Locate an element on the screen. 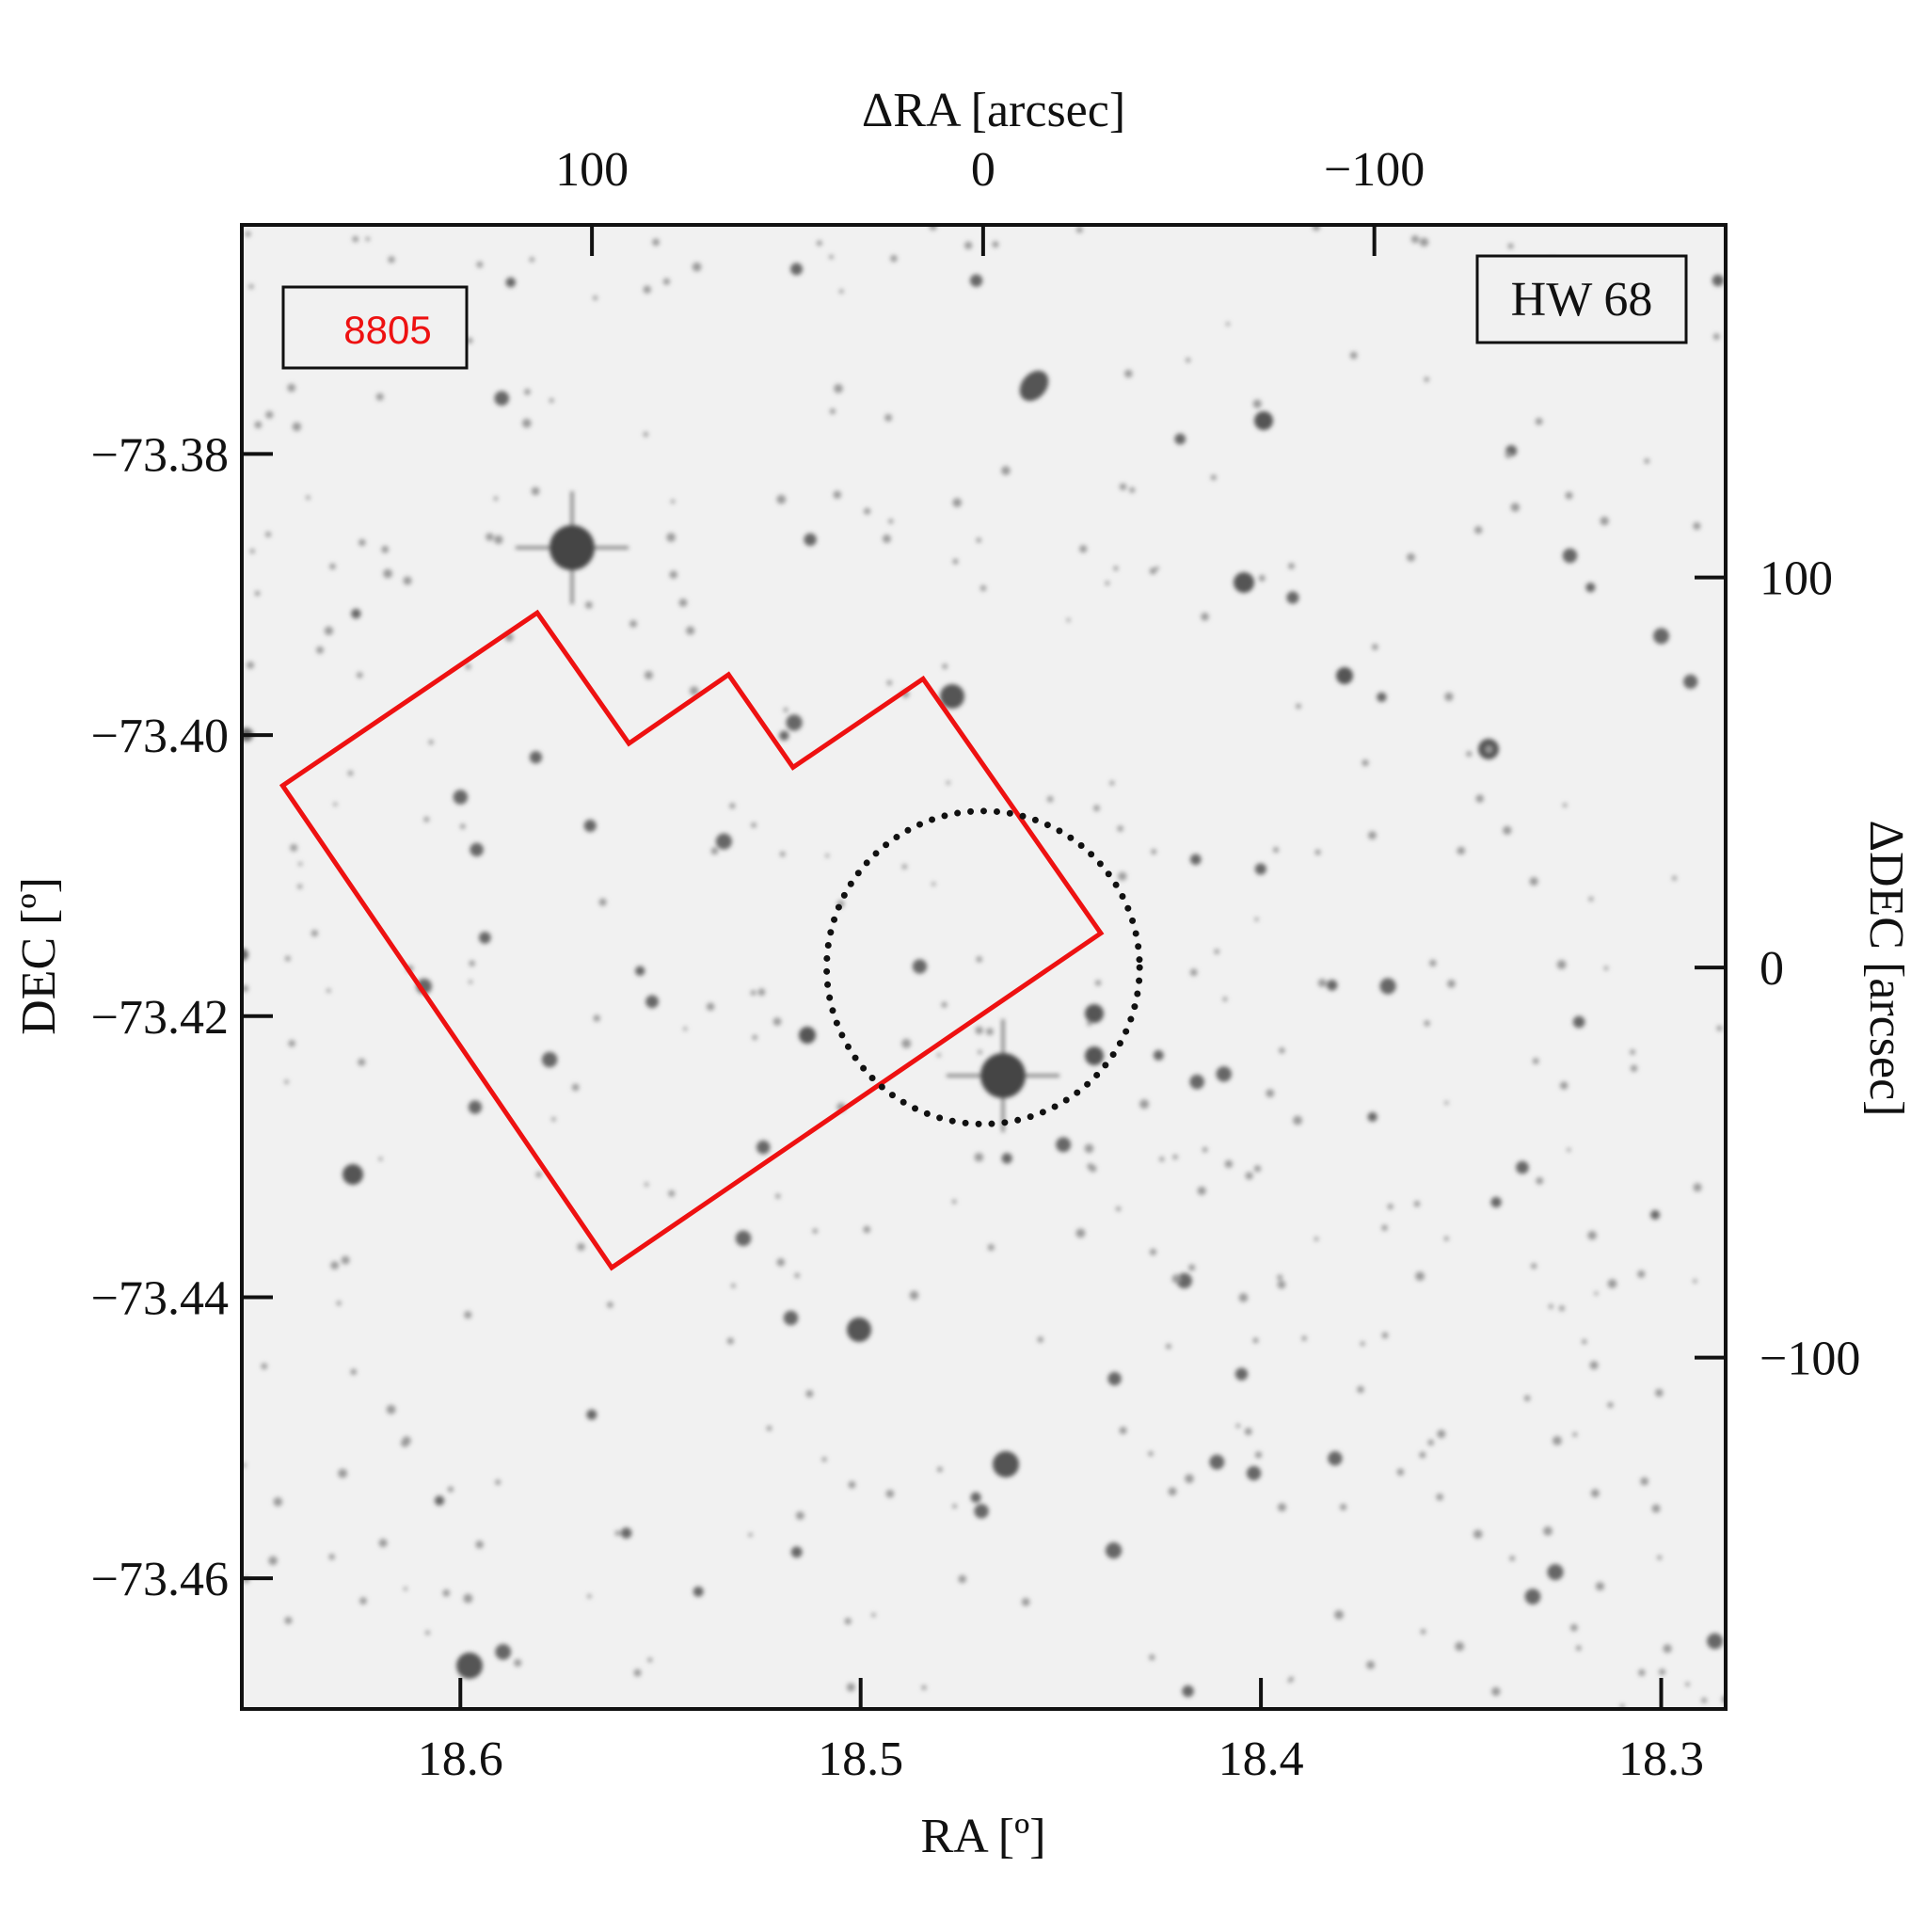  legend-box is located at coordinates (375, 327).